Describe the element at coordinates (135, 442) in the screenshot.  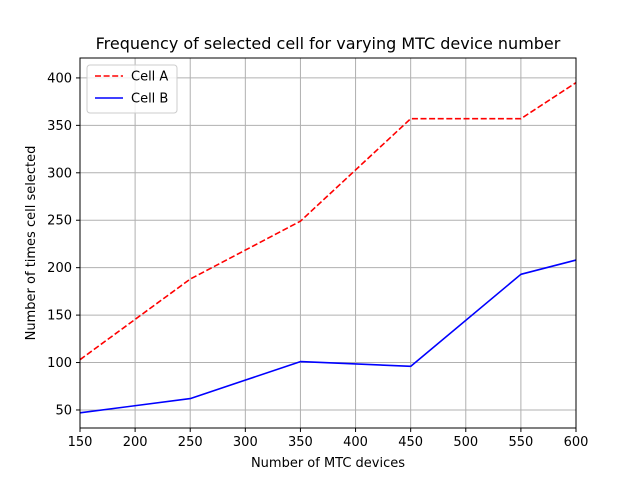
I see `x-tick-label: 200` at that location.